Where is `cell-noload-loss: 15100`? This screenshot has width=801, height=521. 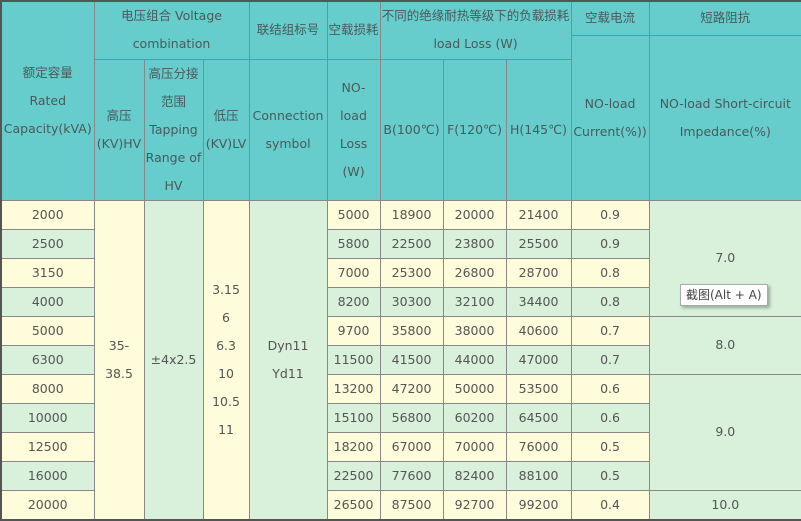 cell-noload-loss: 15100 is located at coordinates (353, 417).